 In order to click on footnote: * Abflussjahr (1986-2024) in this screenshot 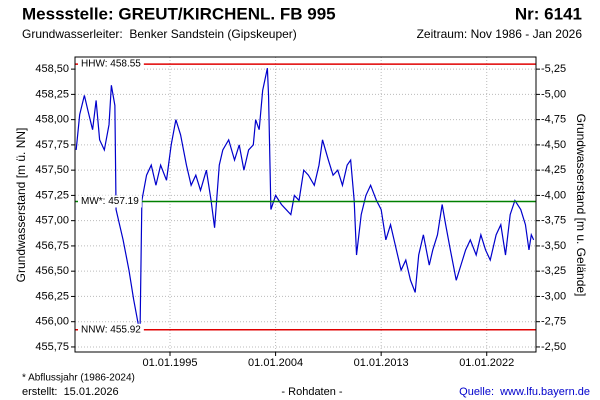, I will do `click(78, 378)`.